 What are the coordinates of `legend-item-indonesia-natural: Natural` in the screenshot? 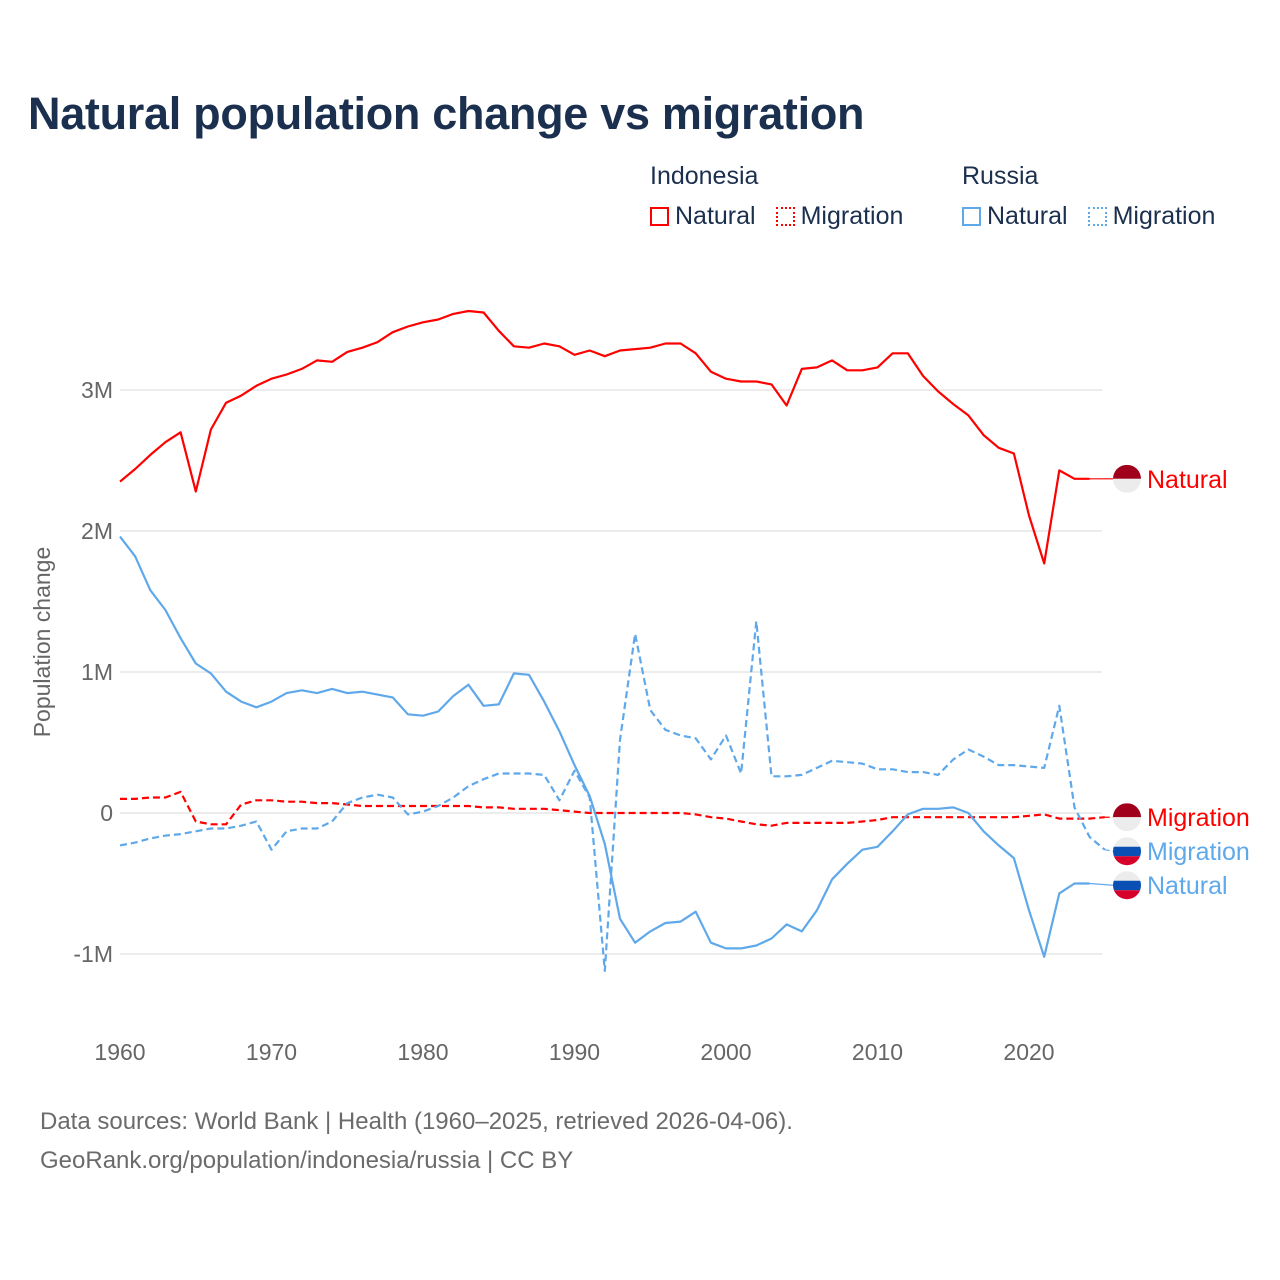 It's located at (703, 216).